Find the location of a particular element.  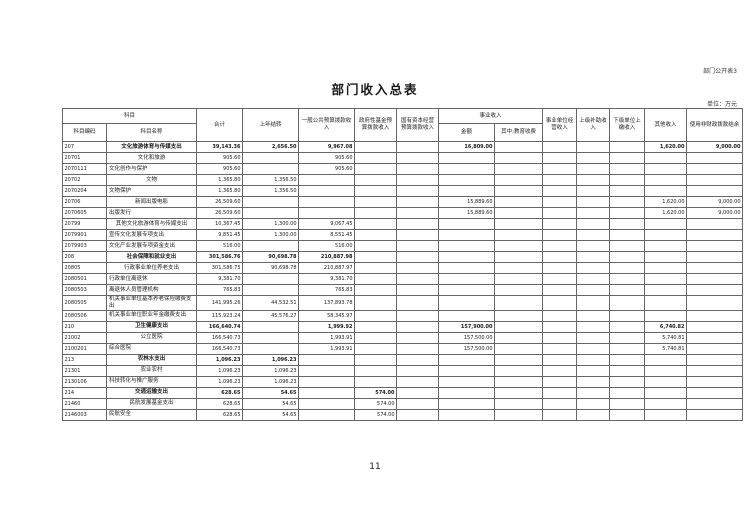

cell-value: 8,551.45 is located at coordinates (327, 235).